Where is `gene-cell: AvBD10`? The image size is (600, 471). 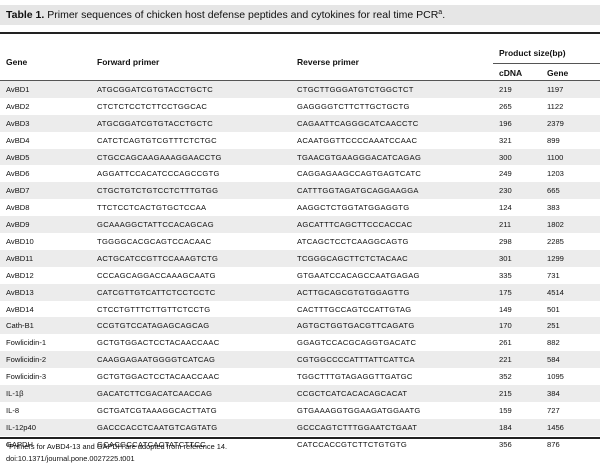 gene-cell: AvBD10 is located at coordinates (48, 241).